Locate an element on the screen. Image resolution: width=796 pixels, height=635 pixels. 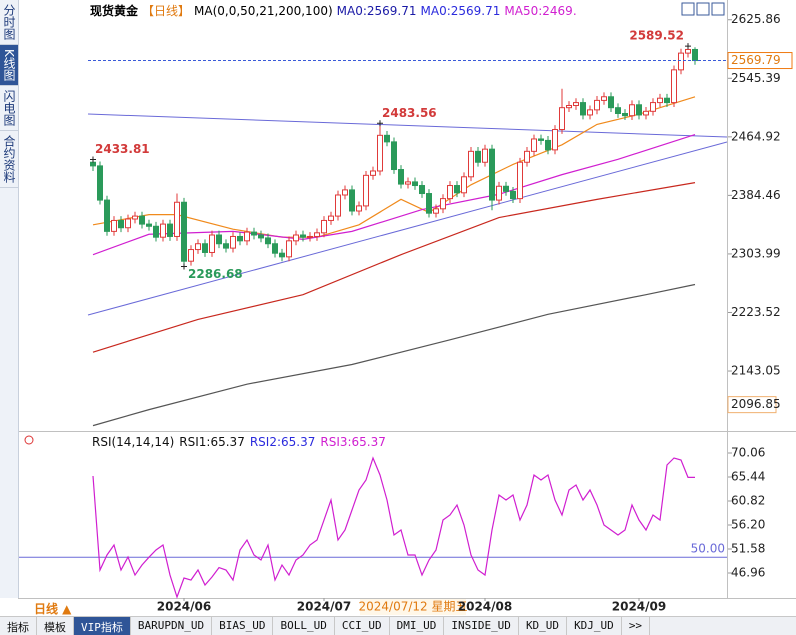
y-tick-label: 46.96 is located at coordinates (748, 573).